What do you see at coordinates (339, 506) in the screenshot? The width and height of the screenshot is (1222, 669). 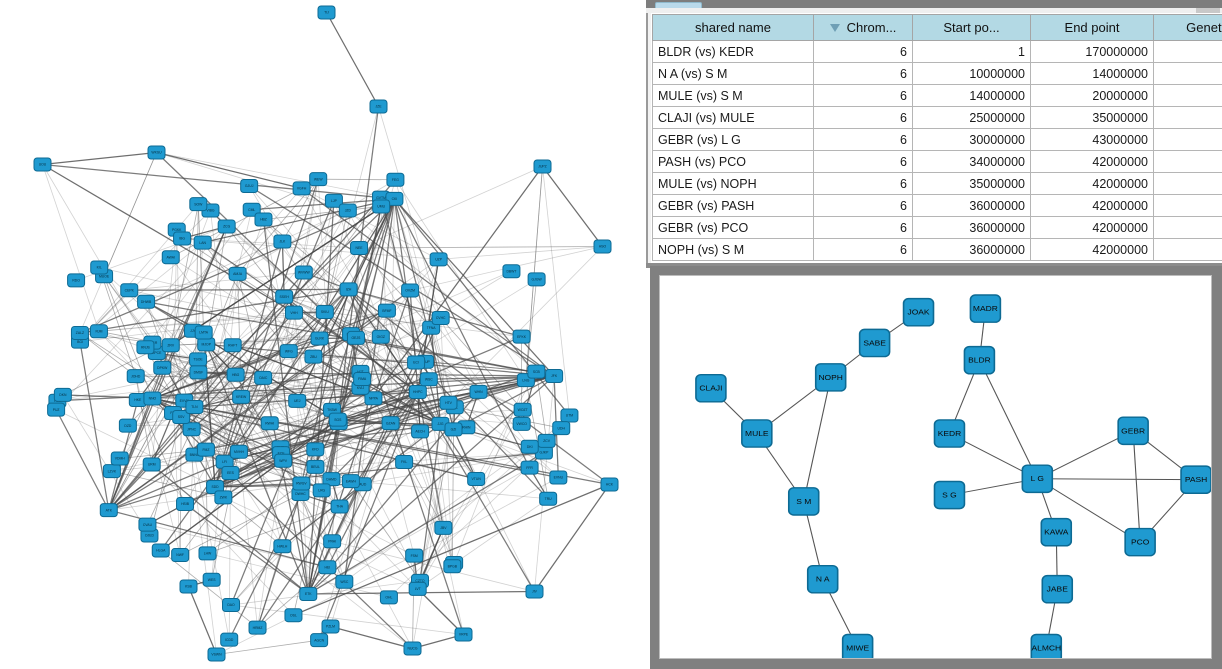 I see `network-node: THA` at bounding box center [339, 506].